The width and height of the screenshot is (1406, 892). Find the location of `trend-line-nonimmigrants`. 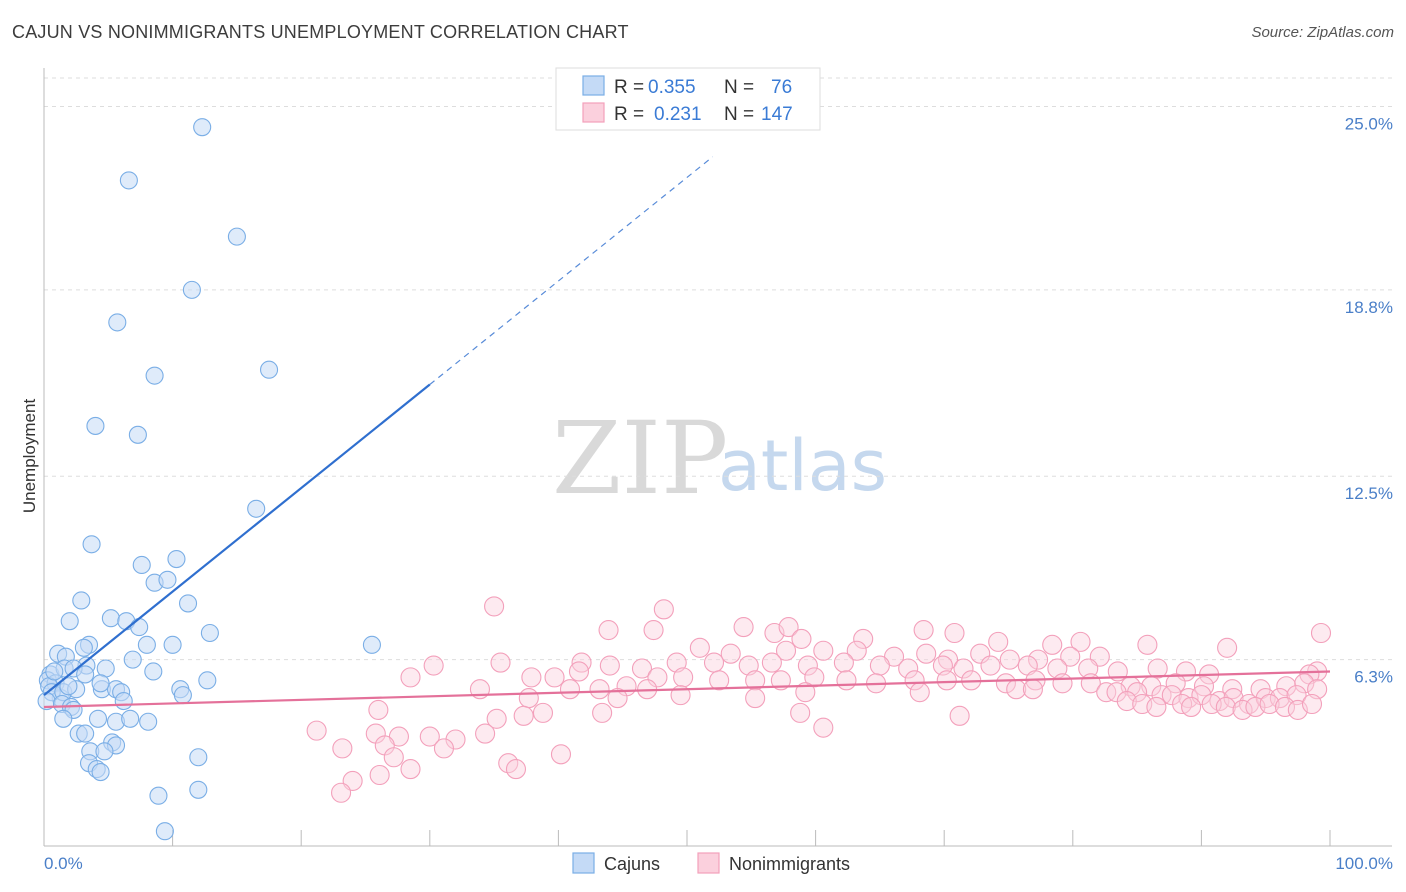

trend-line-nonimmigrants is located at coordinates (687, 689).